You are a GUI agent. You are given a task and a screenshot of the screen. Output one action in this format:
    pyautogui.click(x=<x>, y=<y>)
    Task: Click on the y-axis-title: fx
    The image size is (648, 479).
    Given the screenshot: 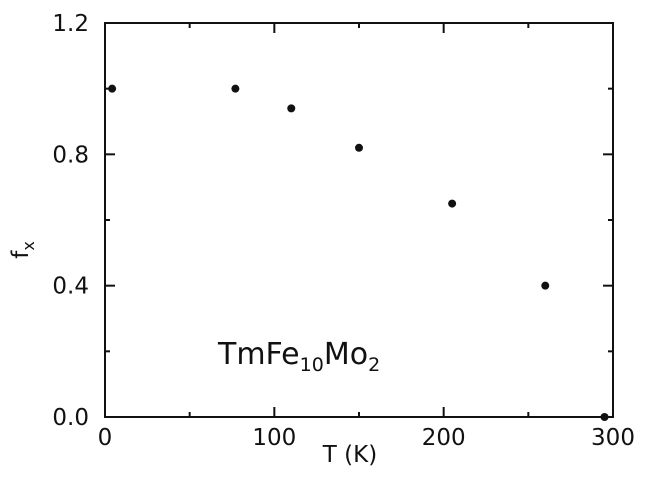 What is the action you would take?
    pyautogui.click(x=23, y=250)
    